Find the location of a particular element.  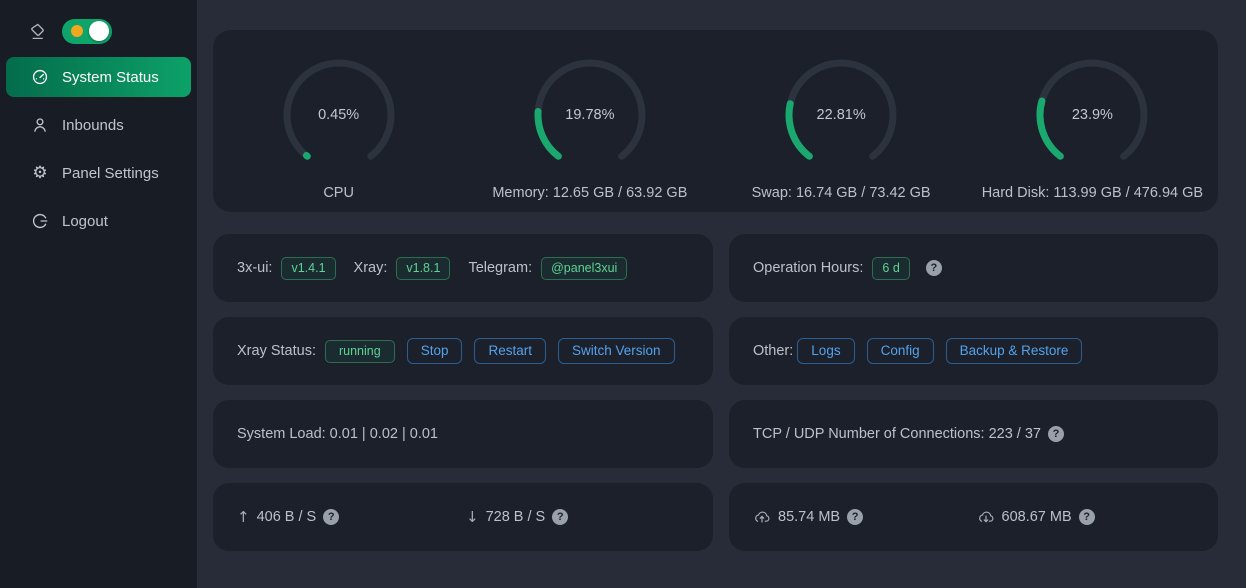

gauge-hard-disk: 23.9% Hard Disk: 113.99 GB / 476.94 GB is located at coordinates (1092, 129).